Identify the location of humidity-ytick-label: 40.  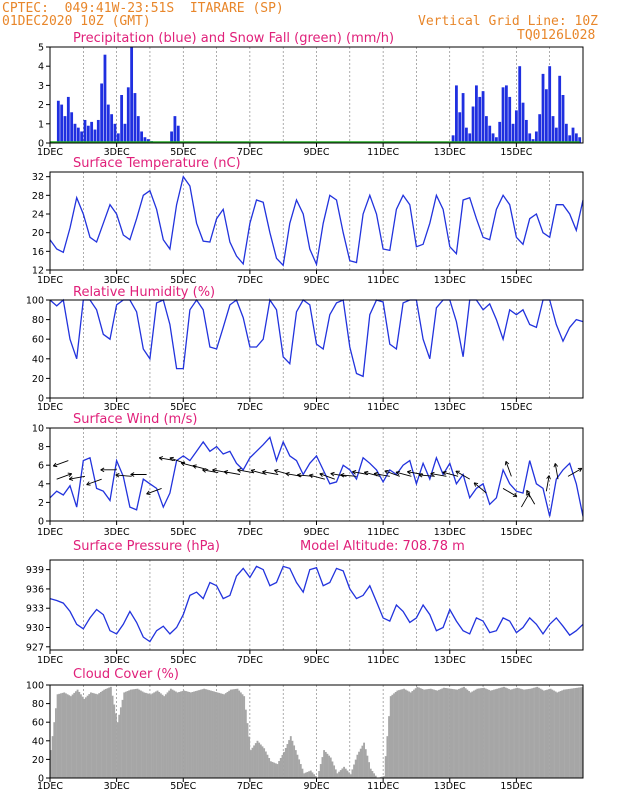
(38, 359).